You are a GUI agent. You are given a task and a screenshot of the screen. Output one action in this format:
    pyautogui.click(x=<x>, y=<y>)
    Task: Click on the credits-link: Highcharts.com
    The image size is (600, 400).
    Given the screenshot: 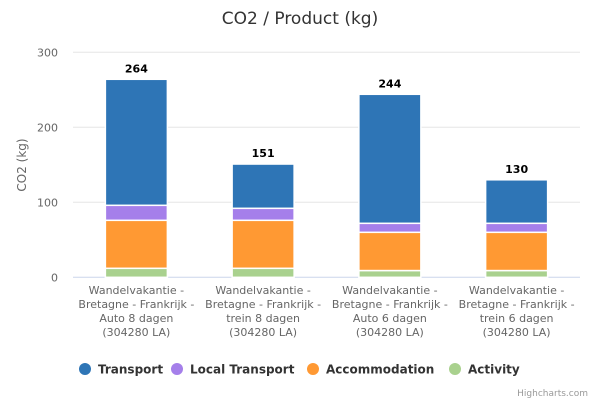 What is the action you would take?
    pyautogui.click(x=552, y=394)
    